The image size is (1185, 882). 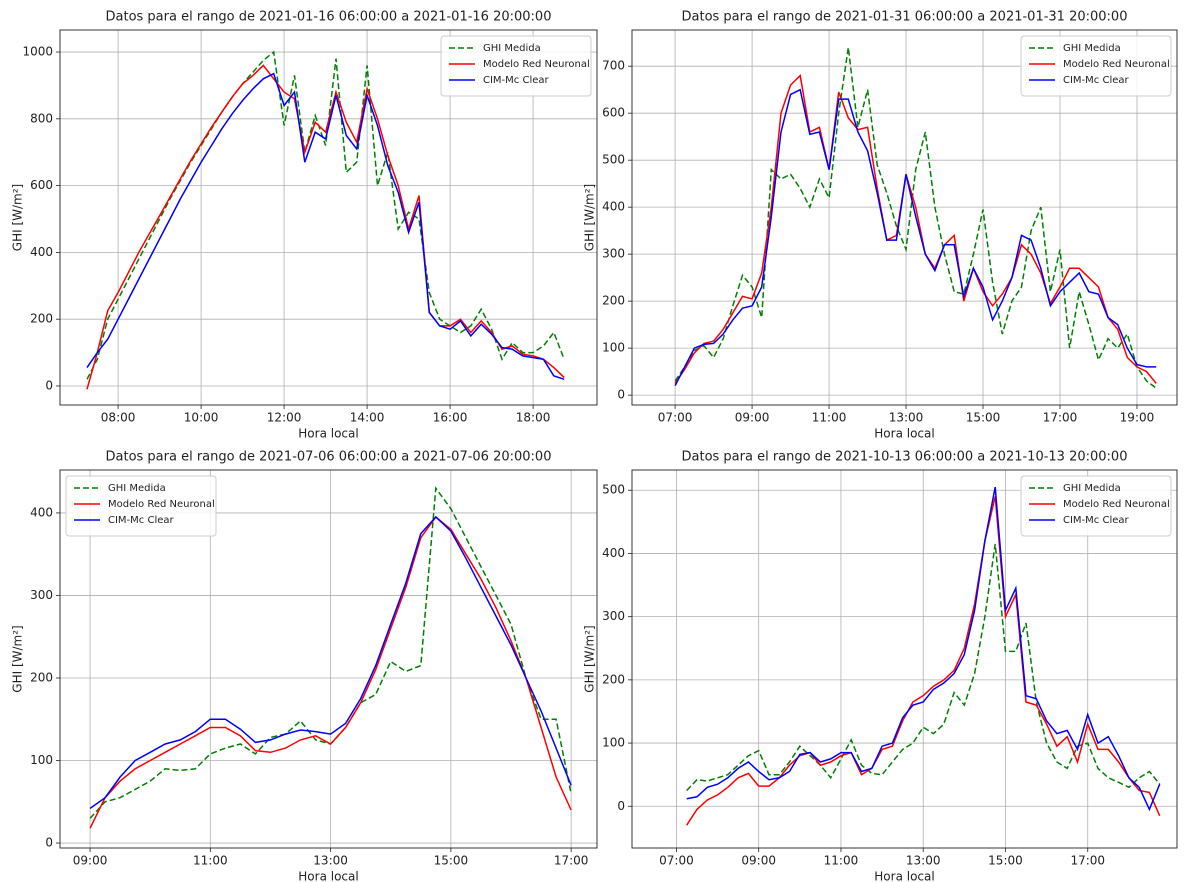 What do you see at coordinates (1137, 418) in the screenshot?
I see `x-tick-label: 19:00` at bounding box center [1137, 418].